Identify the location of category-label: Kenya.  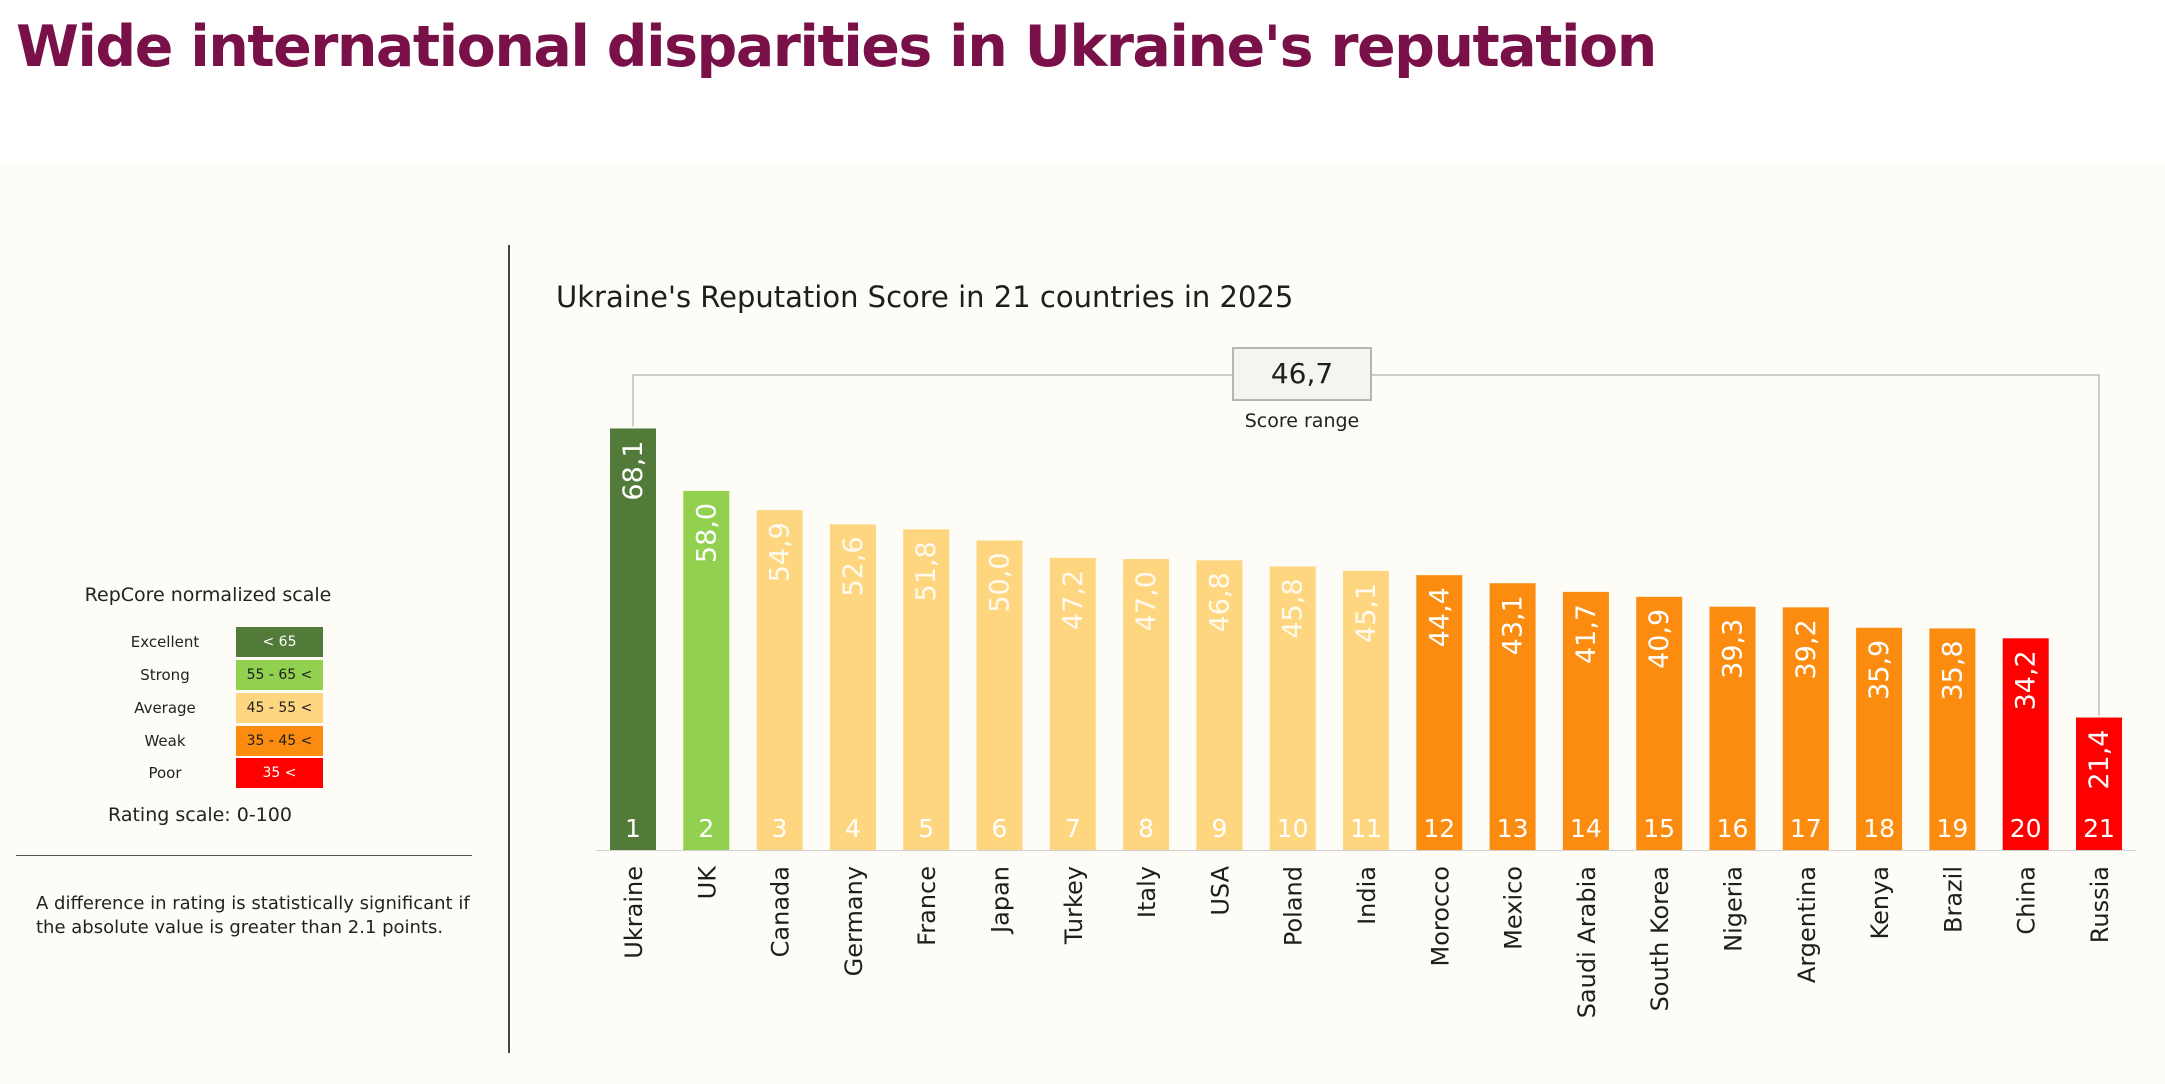
(1880, 902).